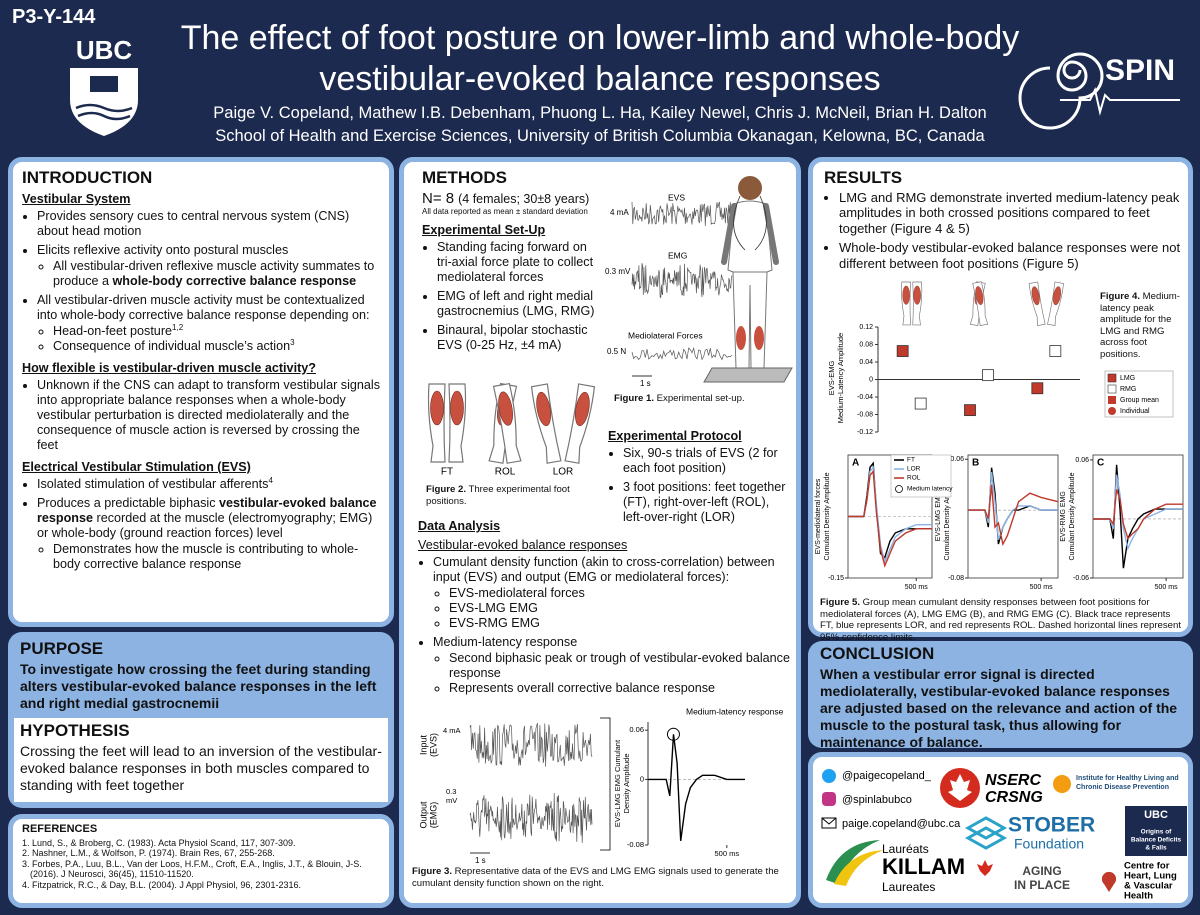 Image resolution: width=1200 pixels, height=915 pixels. What do you see at coordinates (480, 860) in the screenshot?
I see `fig-label: 1 s` at bounding box center [480, 860].